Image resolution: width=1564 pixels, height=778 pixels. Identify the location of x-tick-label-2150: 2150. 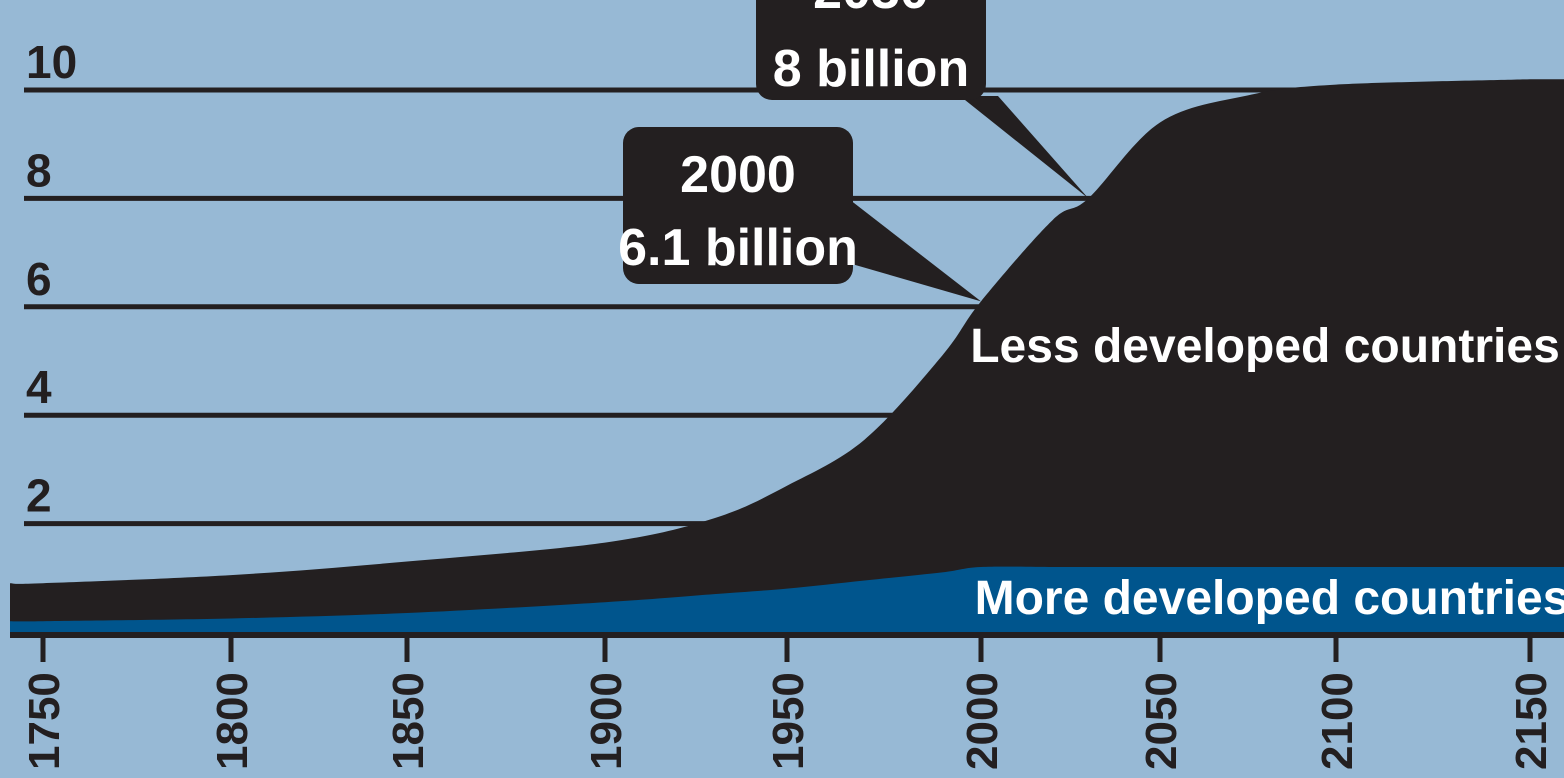
(1531, 721).